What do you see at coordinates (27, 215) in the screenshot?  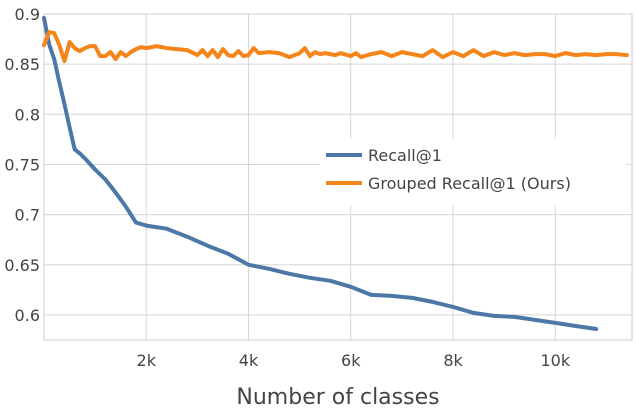 I see `y-tick-label: 0.7` at bounding box center [27, 215].